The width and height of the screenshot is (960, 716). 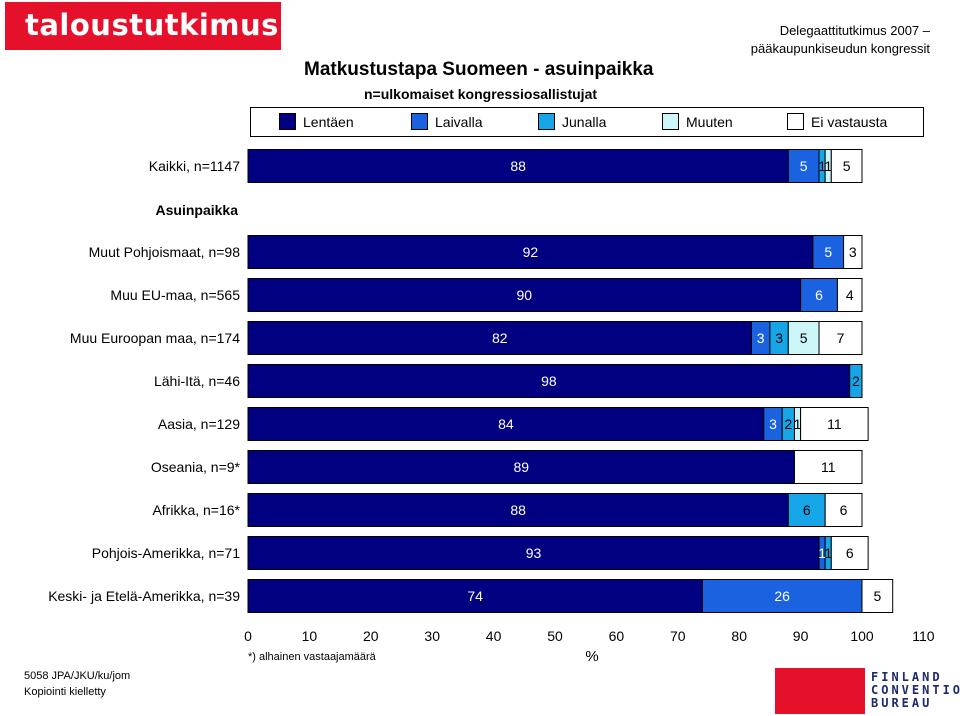 I want to click on legend-item-junalla: Junalla, so click(x=572, y=121).